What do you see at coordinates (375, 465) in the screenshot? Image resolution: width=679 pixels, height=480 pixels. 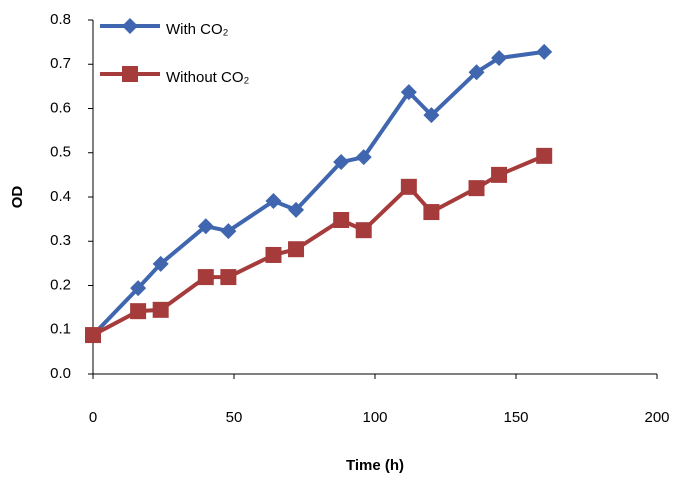 I see `x-axis-title: Time (h)` at bounding box center [375, 465].